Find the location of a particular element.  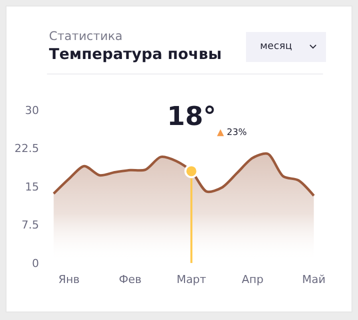

chart-title: Температура почвы is located at coordinates (135, 54).